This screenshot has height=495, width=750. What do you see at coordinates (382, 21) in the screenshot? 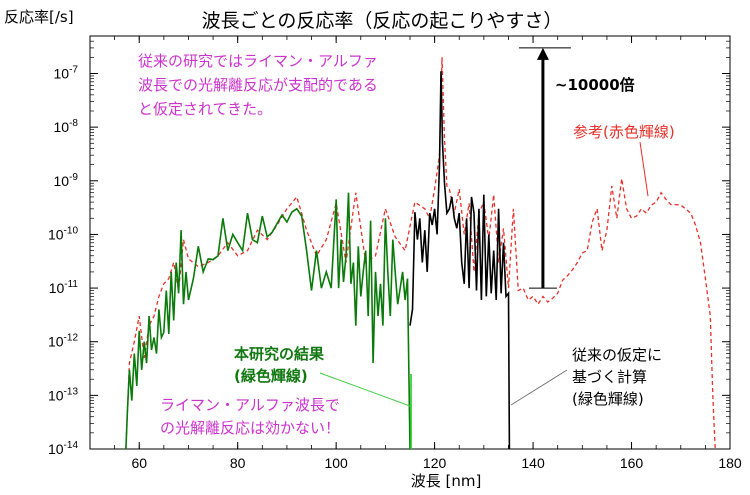
I see `chart-title: 波長ごとの反応率（反応の起こりやすさ）` at bounding box center [382, 21].